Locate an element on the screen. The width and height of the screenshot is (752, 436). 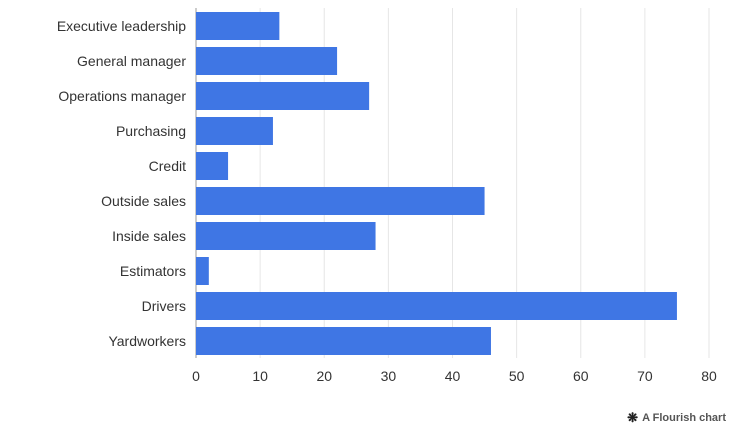
category-label: Drivers is located at coordinates (164, 306).